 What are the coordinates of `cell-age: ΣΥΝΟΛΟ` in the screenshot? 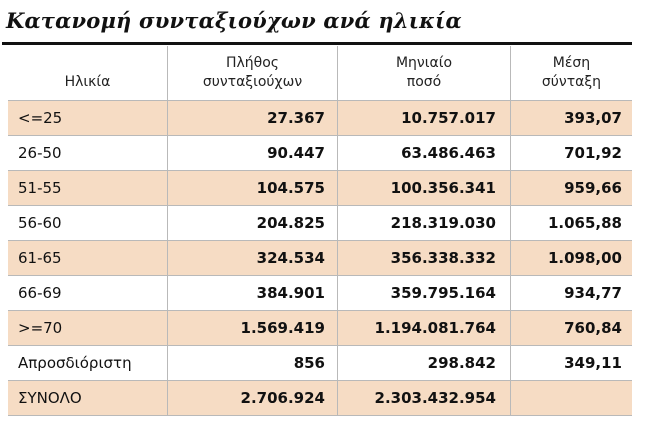 It's located at (88, 398).